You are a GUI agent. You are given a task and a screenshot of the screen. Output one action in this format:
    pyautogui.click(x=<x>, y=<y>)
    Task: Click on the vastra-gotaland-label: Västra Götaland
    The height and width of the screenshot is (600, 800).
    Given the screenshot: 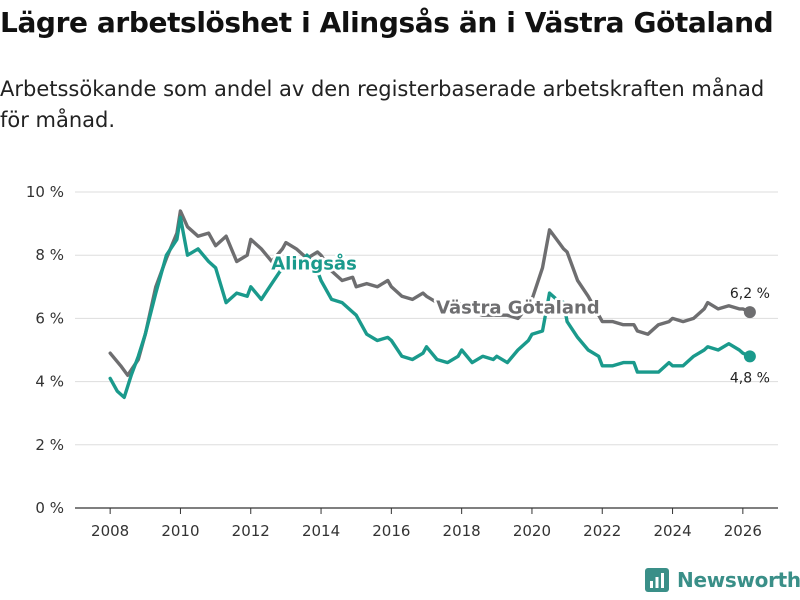 What is the action you would take?
    pyautogui.click(x=518, y=308)
    